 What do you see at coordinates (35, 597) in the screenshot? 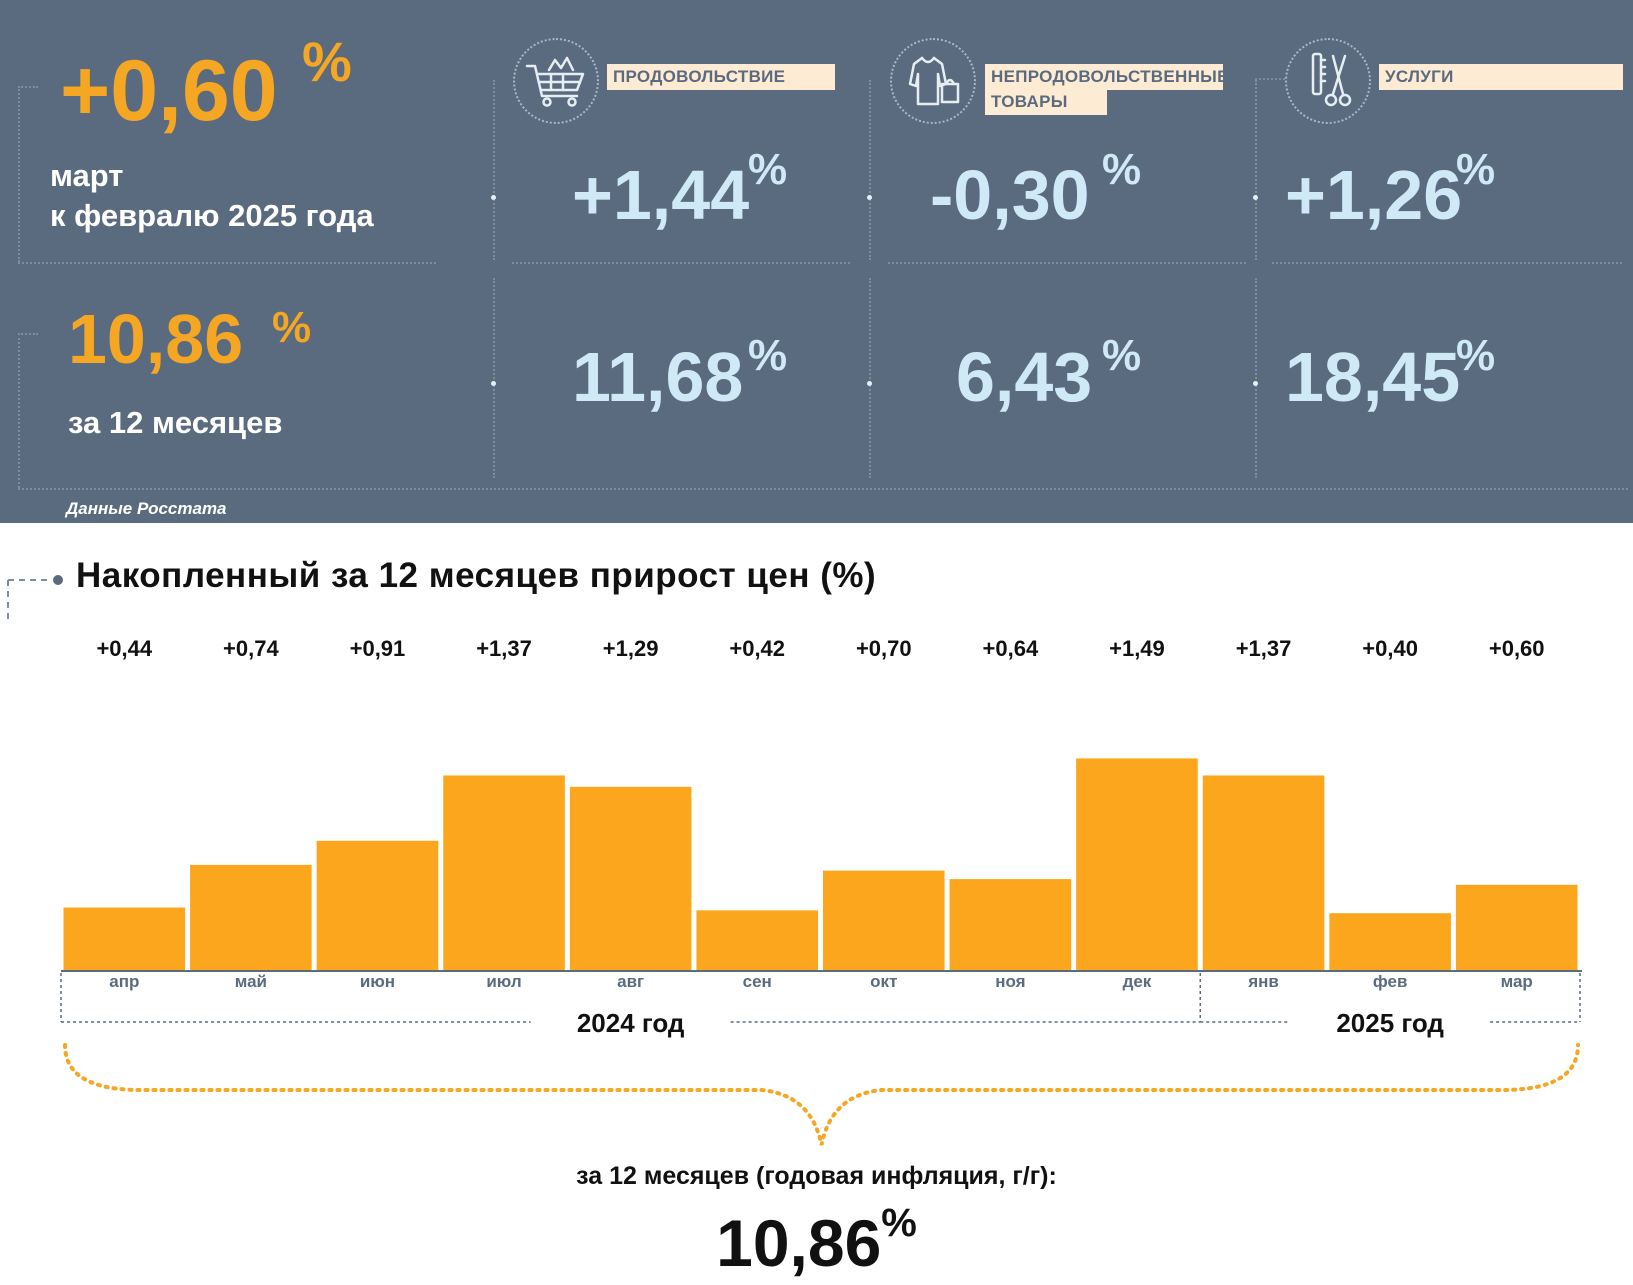
I see `chart-title-frame` at bounding box center [35, 597].